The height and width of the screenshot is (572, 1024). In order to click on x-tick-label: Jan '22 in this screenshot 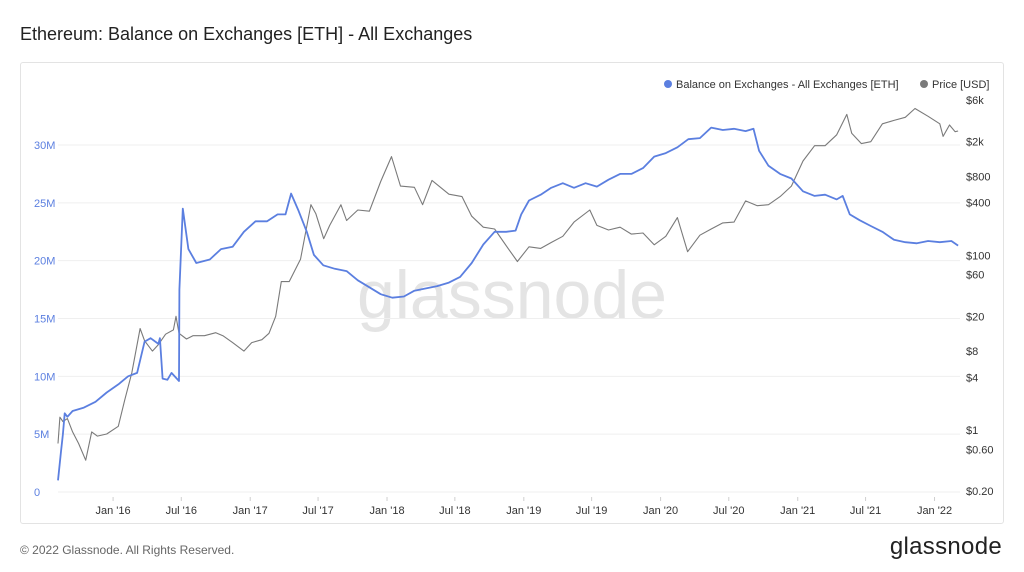, I will do `click(934, 511)`.